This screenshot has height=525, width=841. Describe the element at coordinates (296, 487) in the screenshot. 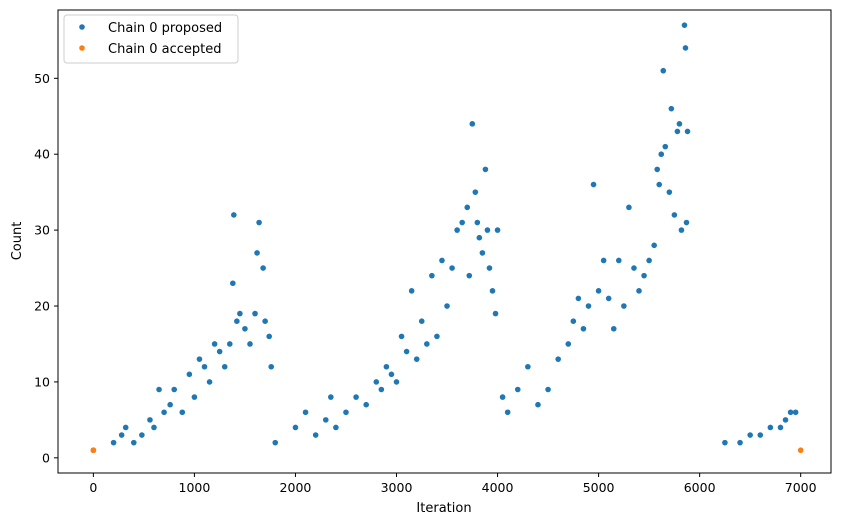

I see `x-tick-label: 2000` at that location.